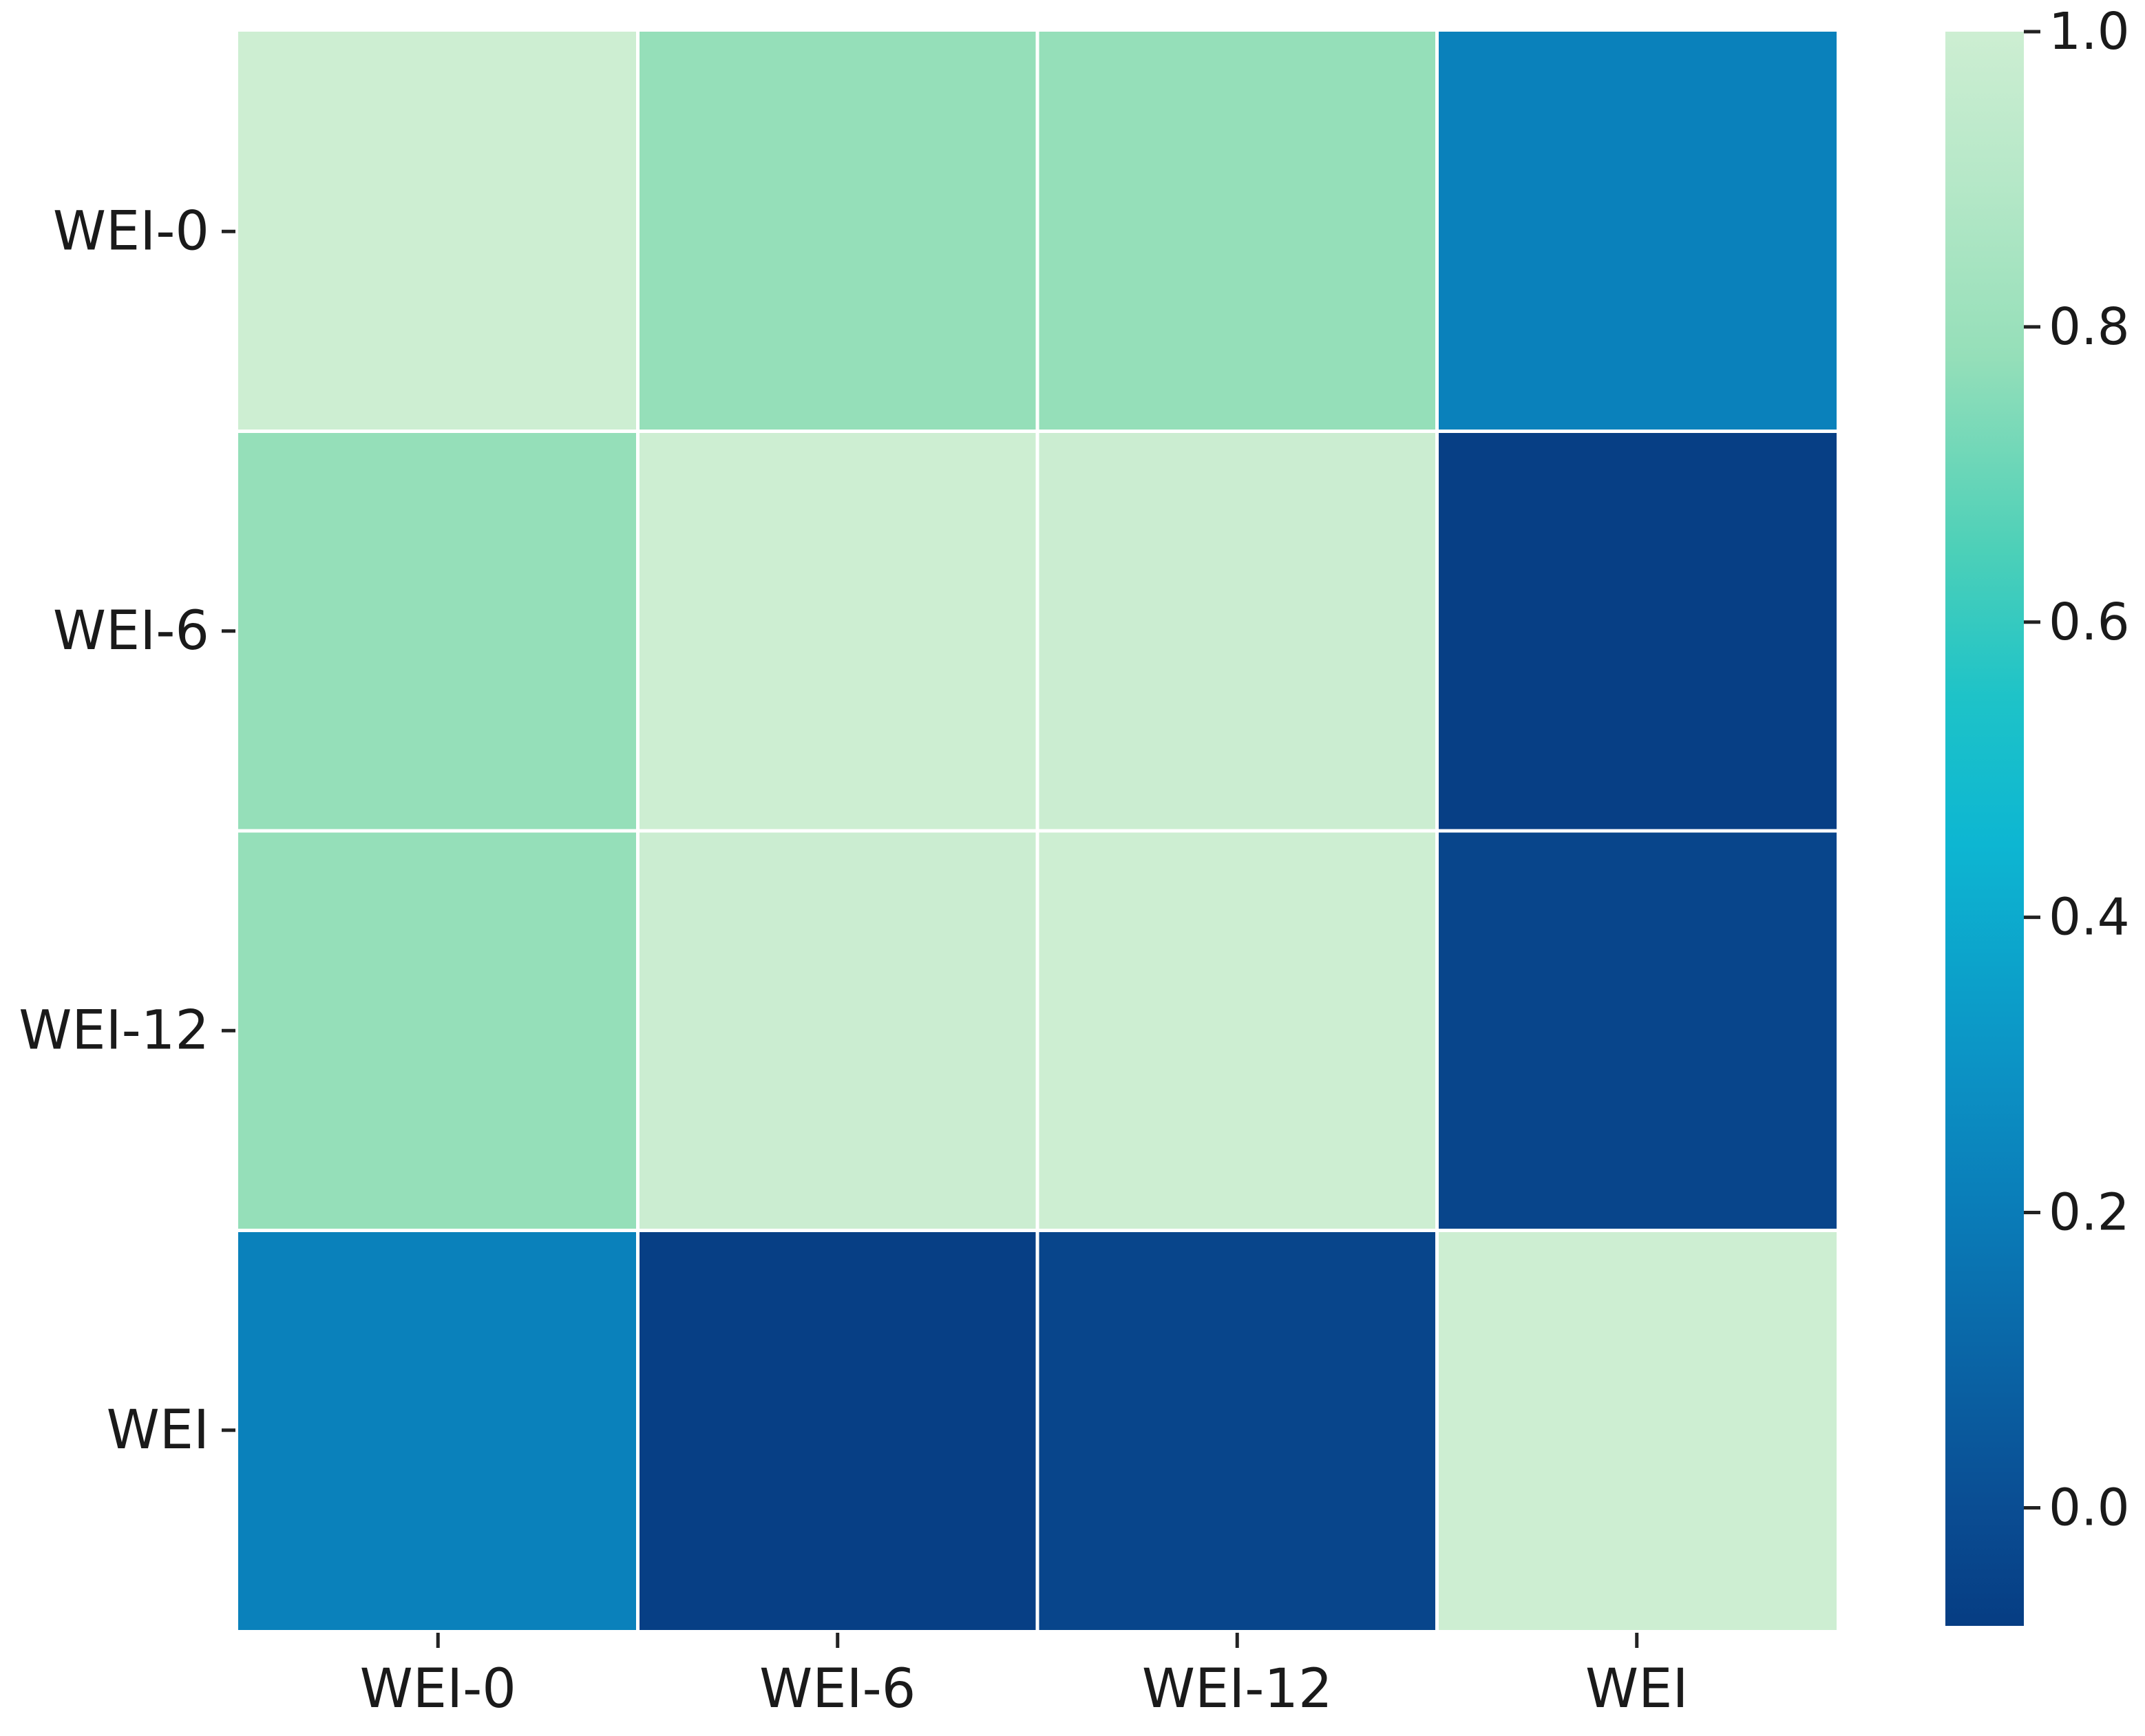 This screenshot has height=1736, width=2145. I want to click on heatmap-cell-wei-6-wei, so click(1638, 631).